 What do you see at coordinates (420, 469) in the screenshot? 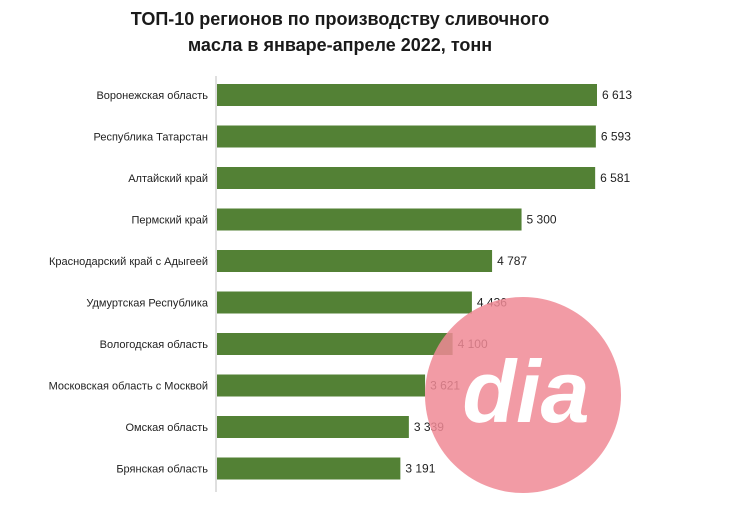
I see `value-label: 3 191` at bounding box center [420, 469].